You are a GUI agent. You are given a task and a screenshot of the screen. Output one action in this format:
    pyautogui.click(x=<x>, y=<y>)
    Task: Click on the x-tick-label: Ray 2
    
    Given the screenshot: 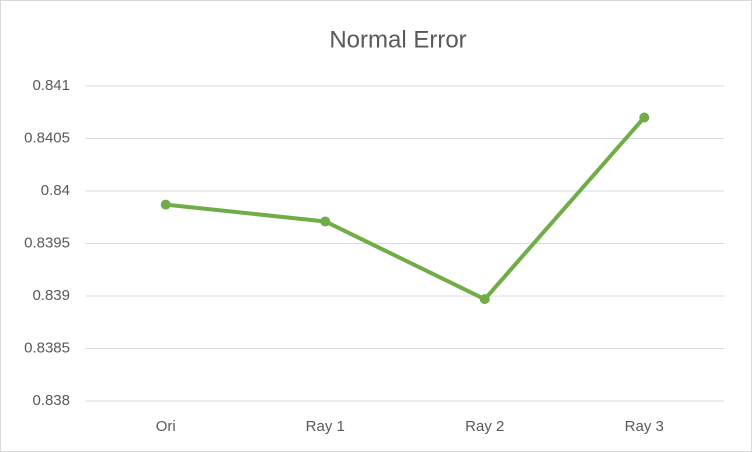 What is the action you would take?
    pyautogui.click(x=484, y=426)
    